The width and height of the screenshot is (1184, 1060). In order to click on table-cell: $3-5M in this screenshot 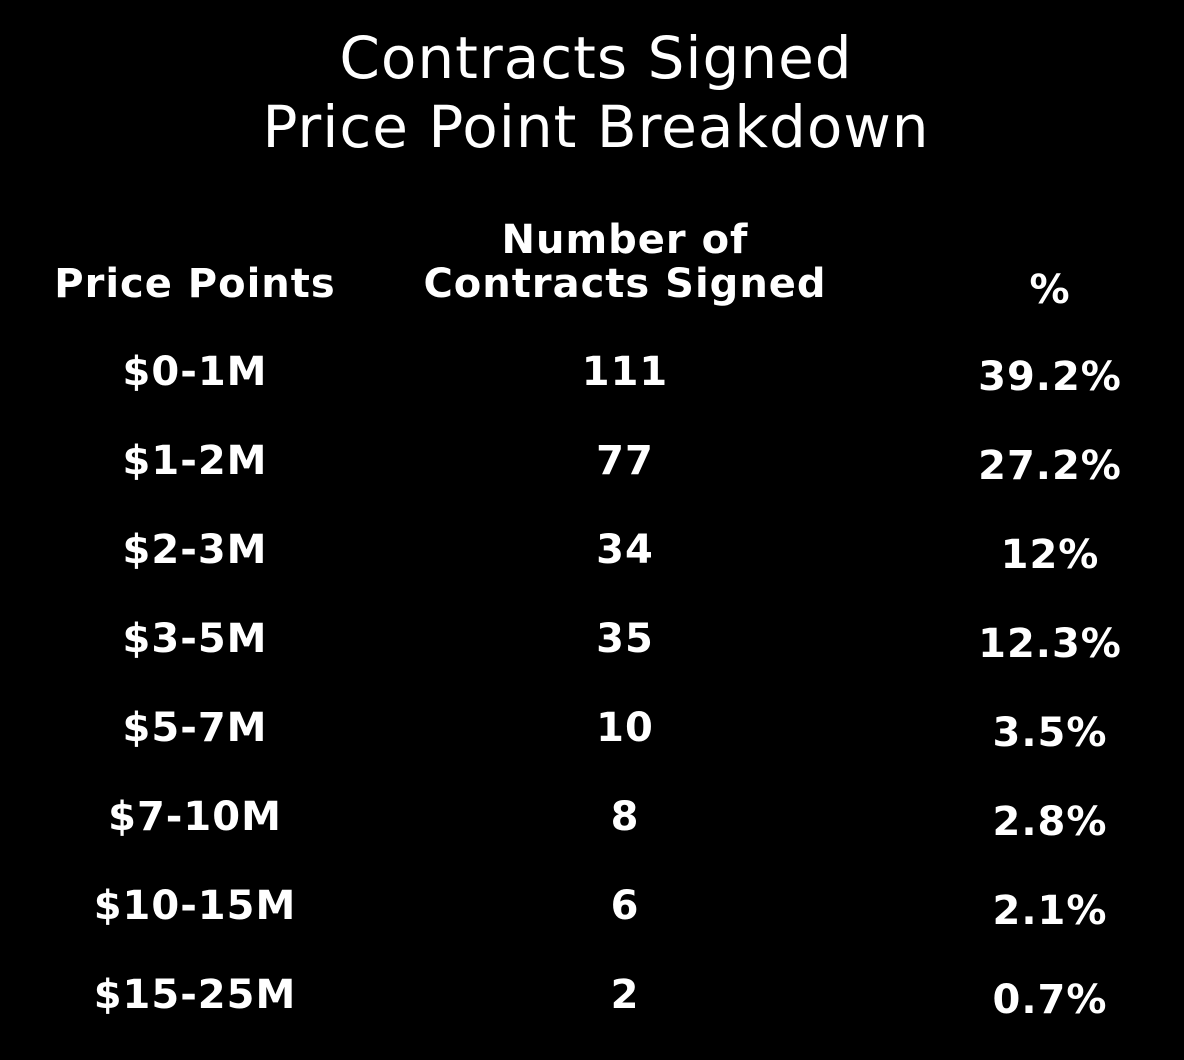, I will do `click(195, 639)`.